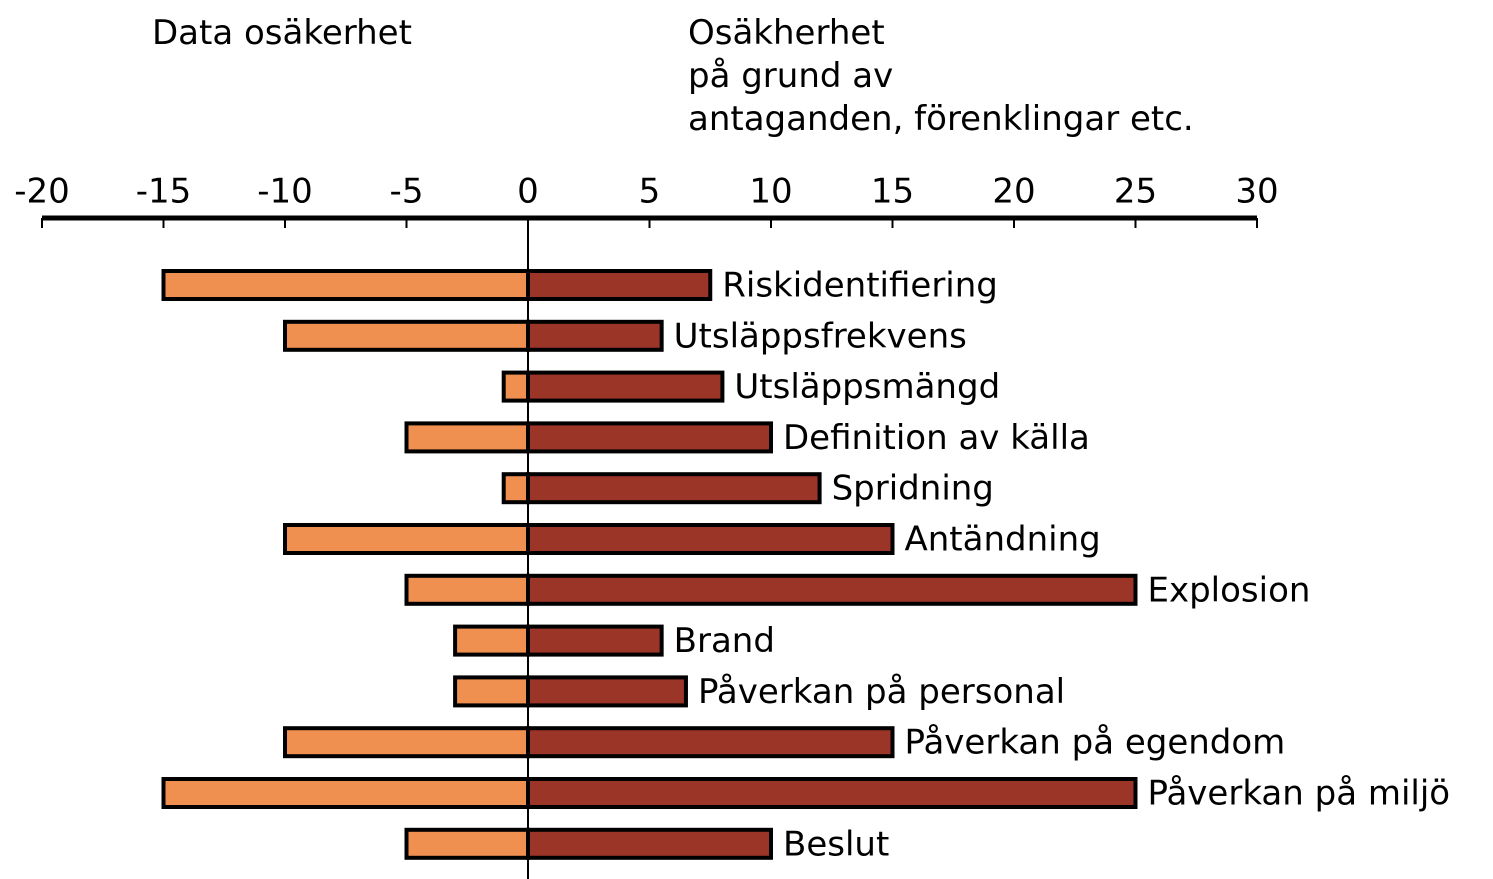  What do you see at coordinates (860, 286) in the screenshot?
I see `category-label: Riskidentifiering` at bounding box center [860, 286].